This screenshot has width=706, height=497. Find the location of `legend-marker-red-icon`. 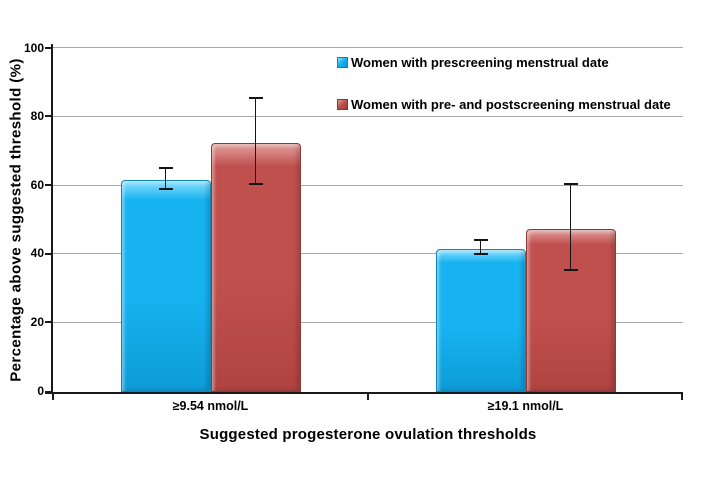

legend-marker-red-icon is located at coordinates (342, 104).